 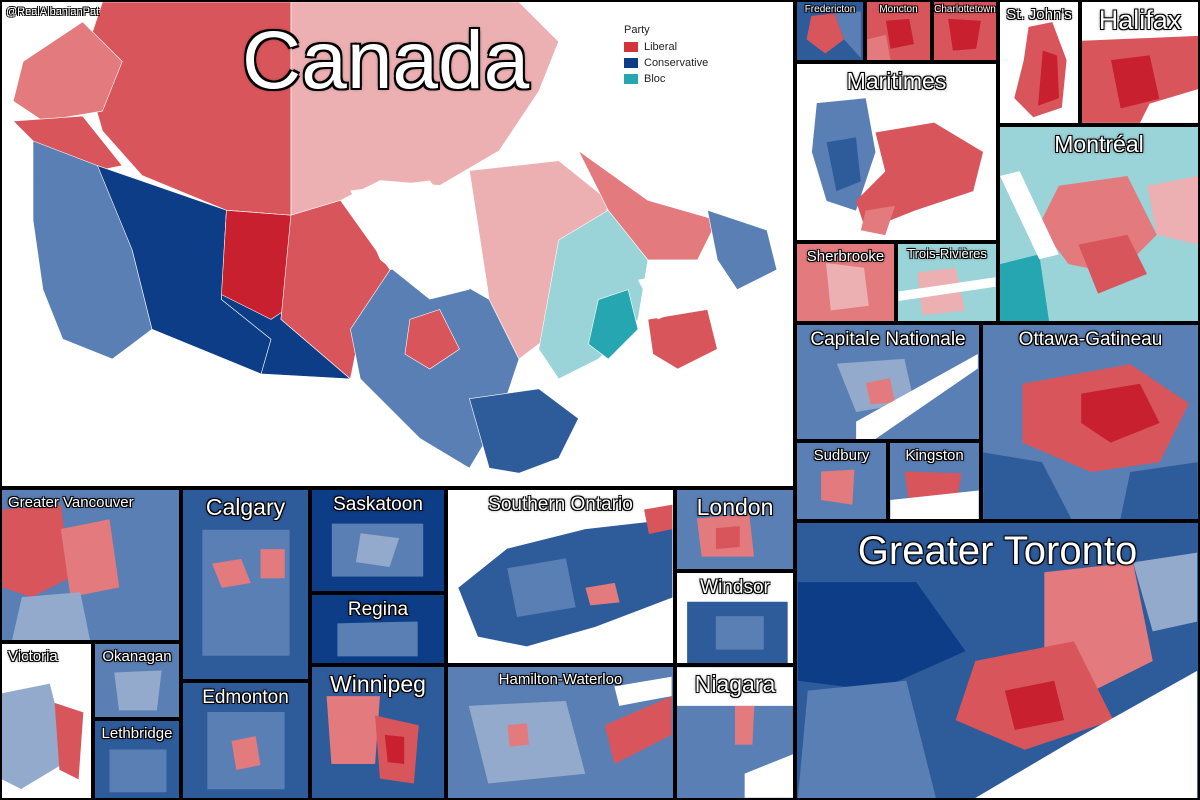 What do you see at coordinates (888, 339) in the screenshot?
I see `inset-title: Capitale Nationale` at bounding box center [888, 339].